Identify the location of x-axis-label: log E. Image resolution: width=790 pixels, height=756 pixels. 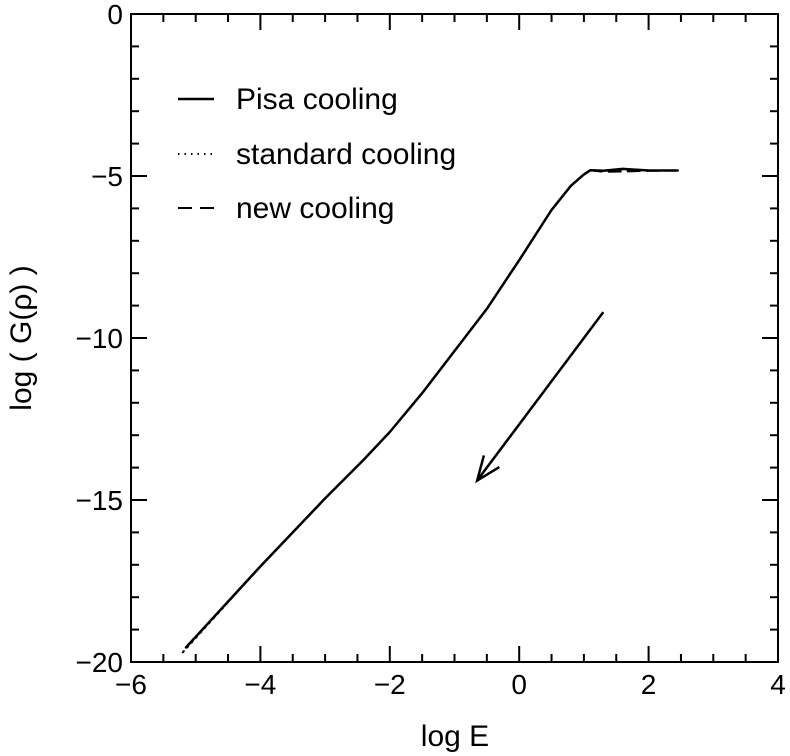
(455, 736).